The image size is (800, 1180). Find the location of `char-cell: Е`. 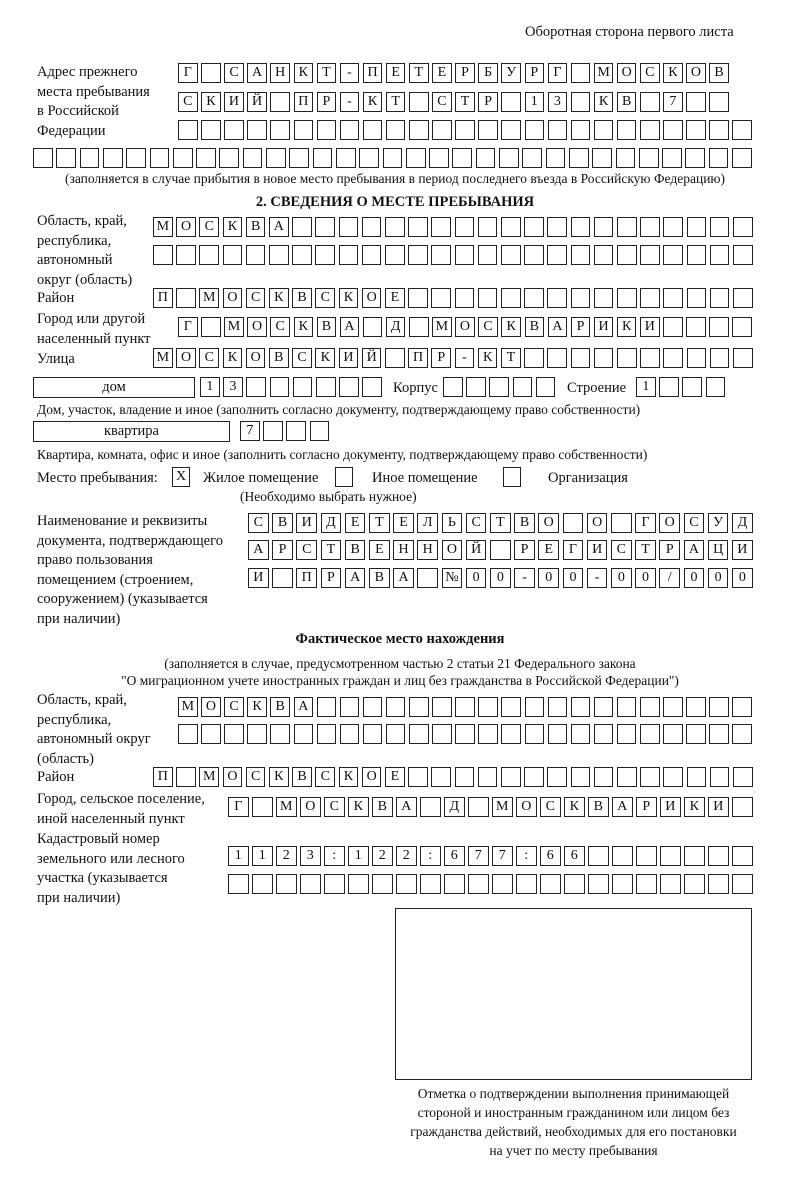

char-cell: Е is located at coordinates (395, 777).